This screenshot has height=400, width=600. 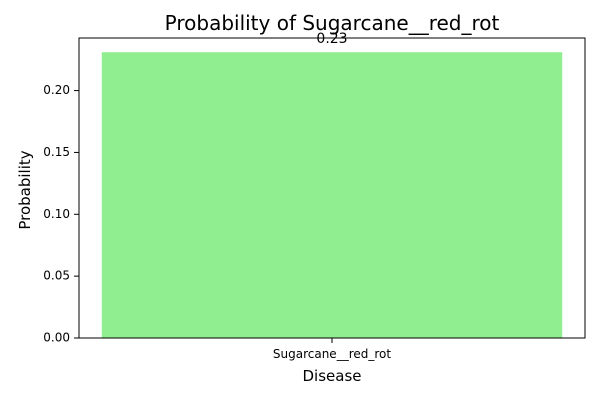 I want to click on y-tick-label: 0.05, so click(x=56, y=276).